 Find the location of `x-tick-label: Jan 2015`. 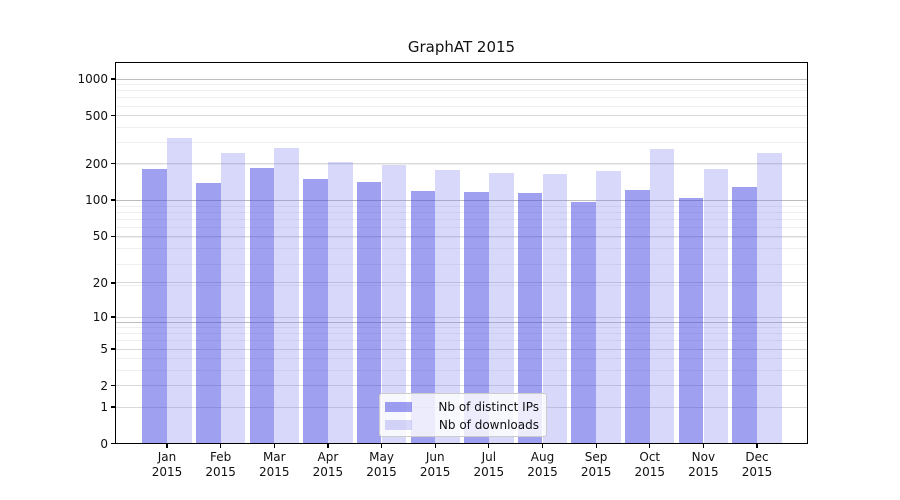

x-tick-label: Jan 2015 is located at coordinates (167, 464).